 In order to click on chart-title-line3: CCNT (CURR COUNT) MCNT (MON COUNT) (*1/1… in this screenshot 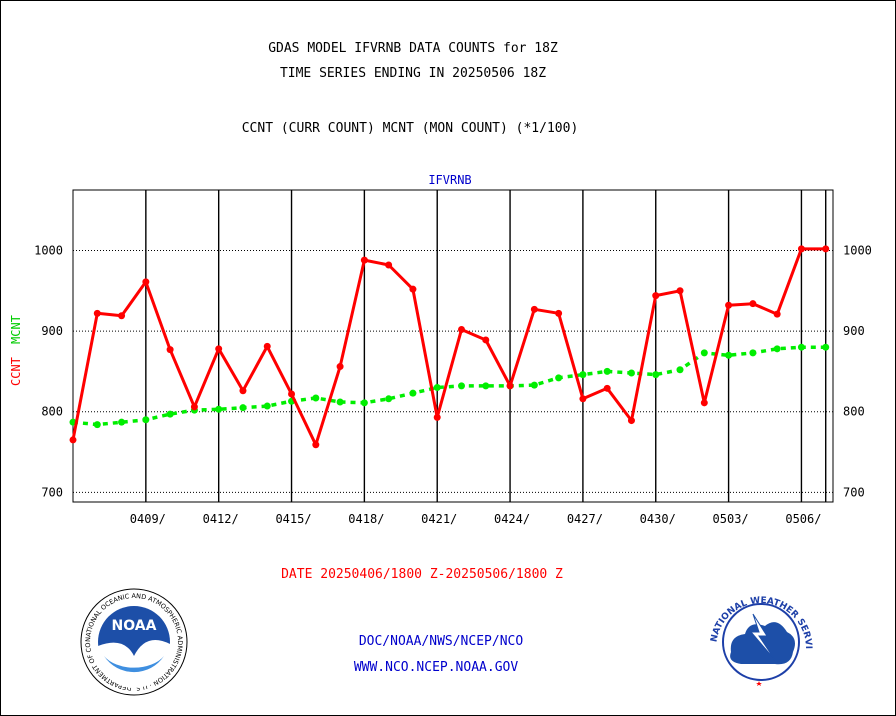, I will do `click(410, 128)`.